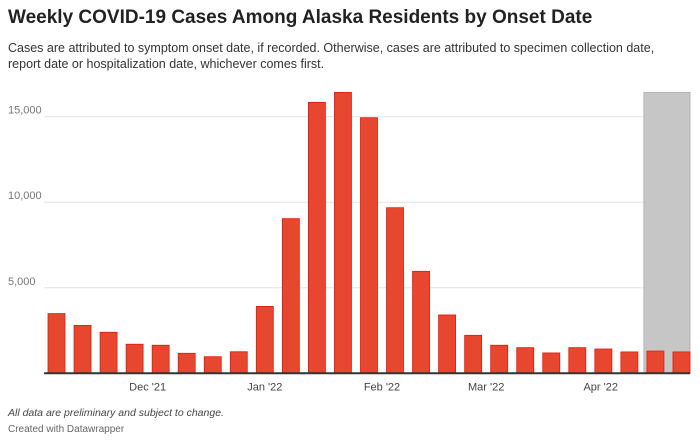 The height and width of the screenshot is (444, 700). What do you see at coordinates (600, 387) in the screenshot?
I see `x-tick-label: Apr '22` at bounding box center [600, 387].